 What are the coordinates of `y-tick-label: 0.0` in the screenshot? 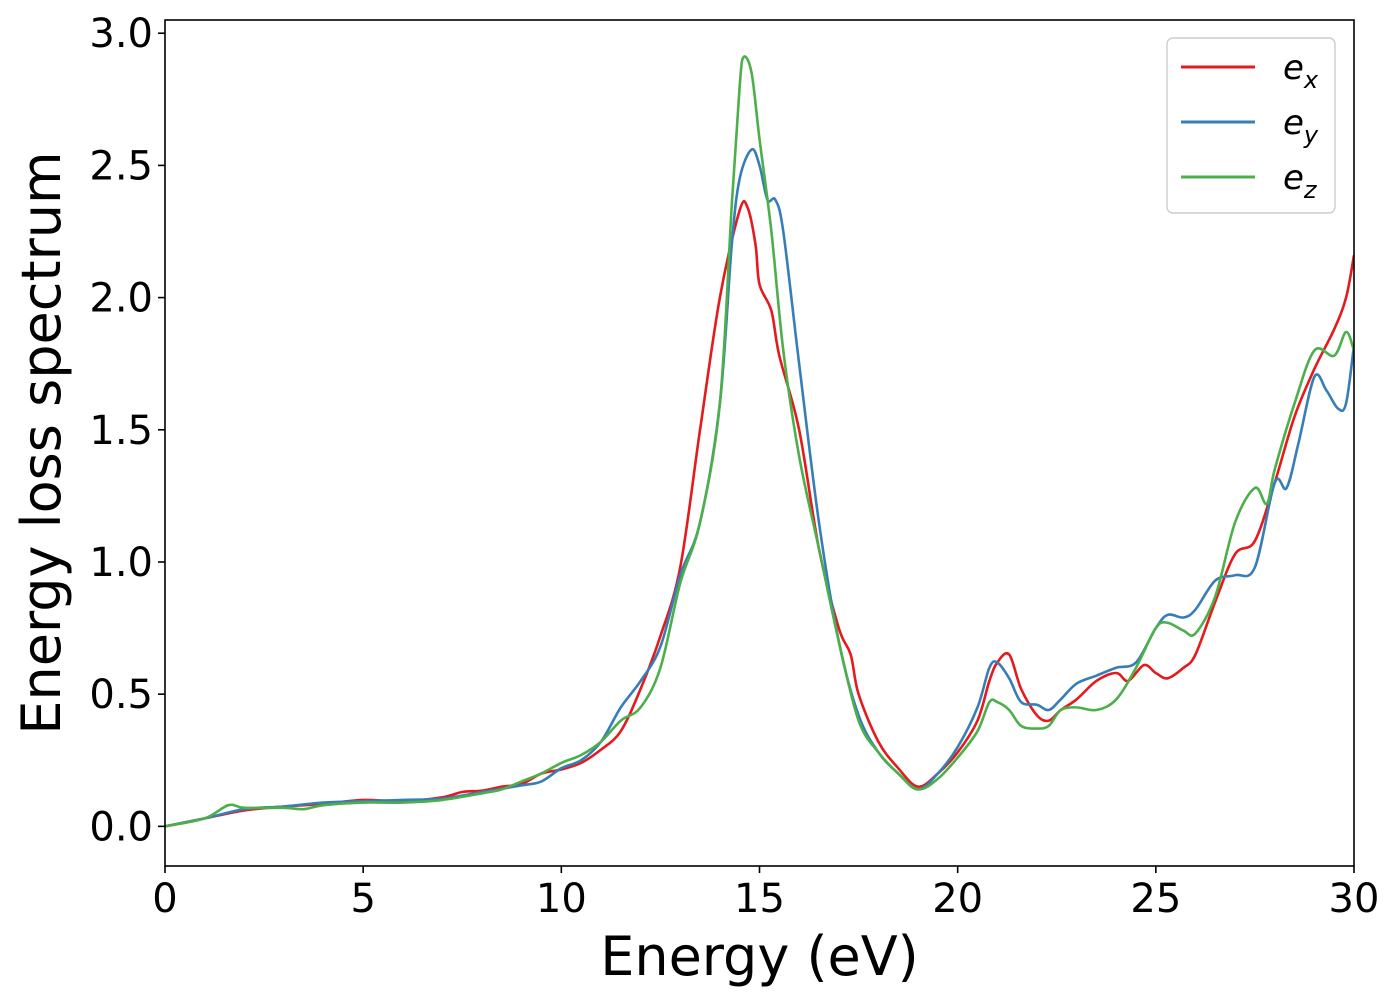 It's located at (121, 827).